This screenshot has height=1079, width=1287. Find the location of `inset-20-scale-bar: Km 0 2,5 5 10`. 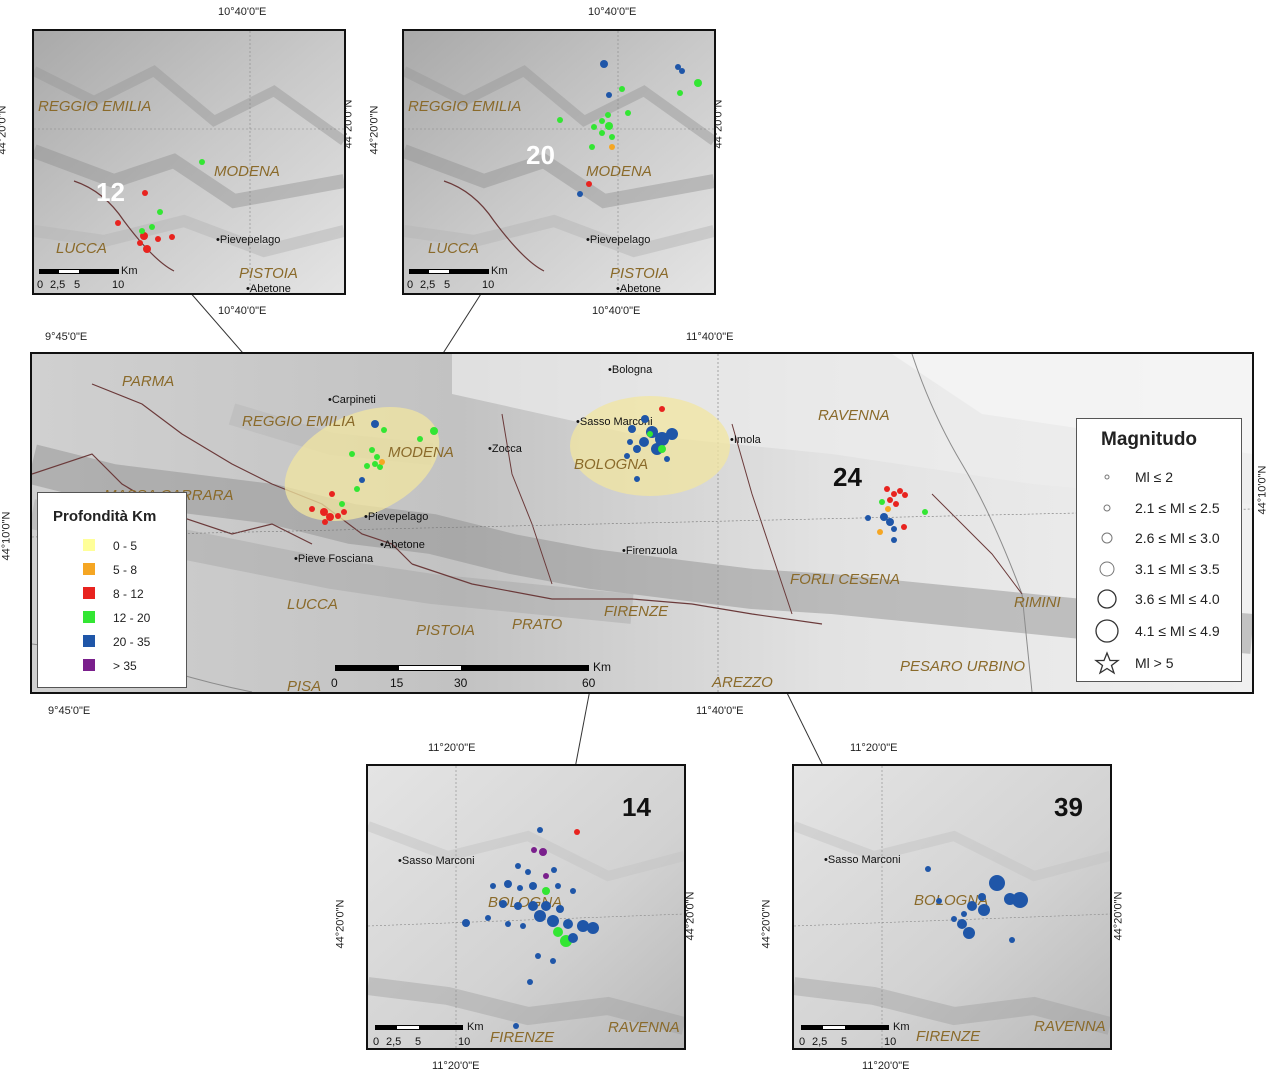

inset-20-scale-bar: Km 0 2,5 5 10 is located at coordinates (457, 278).